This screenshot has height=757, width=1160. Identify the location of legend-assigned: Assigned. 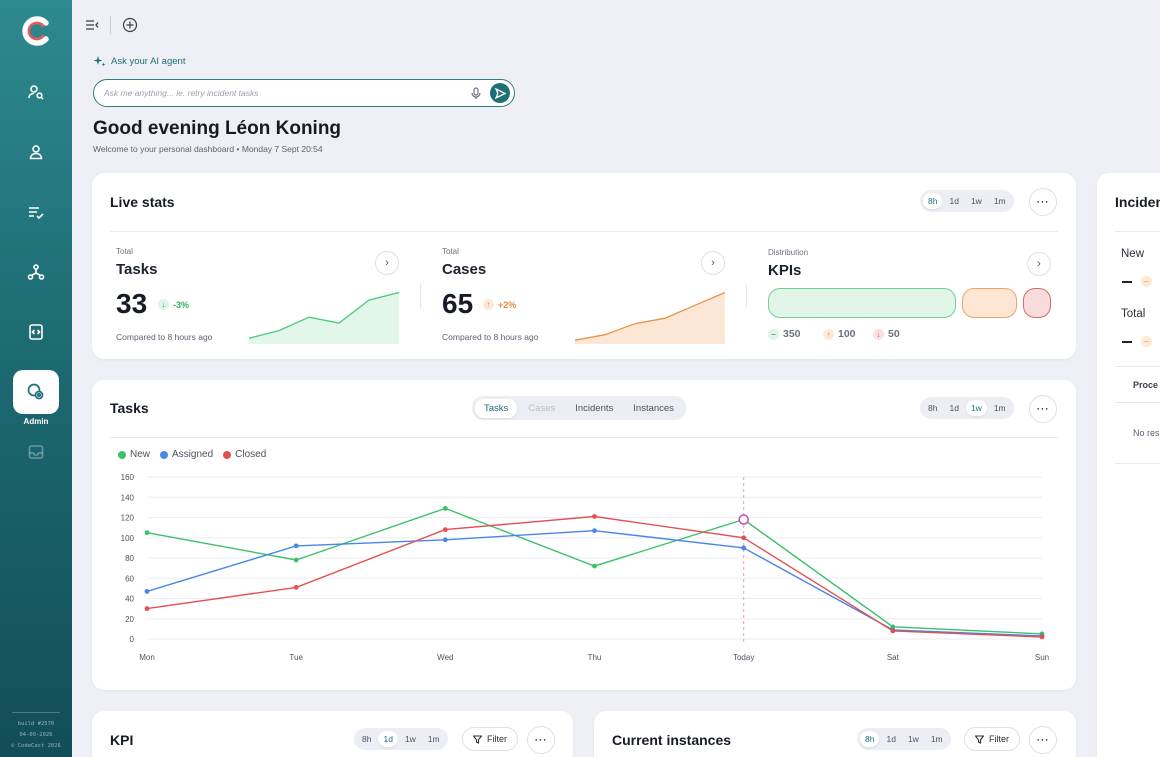
(186, 454).